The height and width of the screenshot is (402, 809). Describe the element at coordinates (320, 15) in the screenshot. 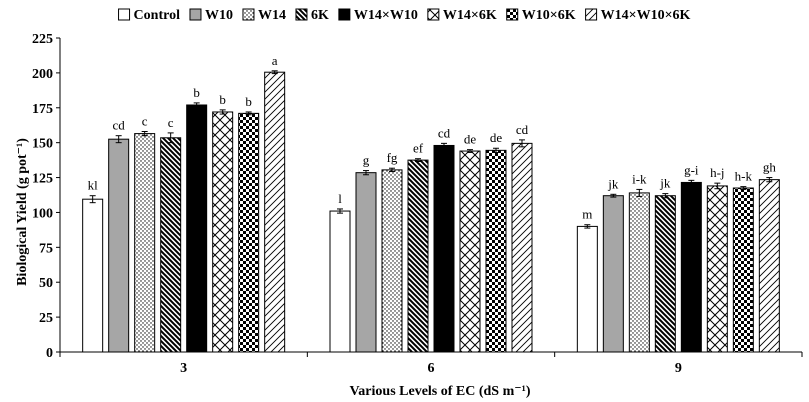

I see `legend-label: 6K` at that location.